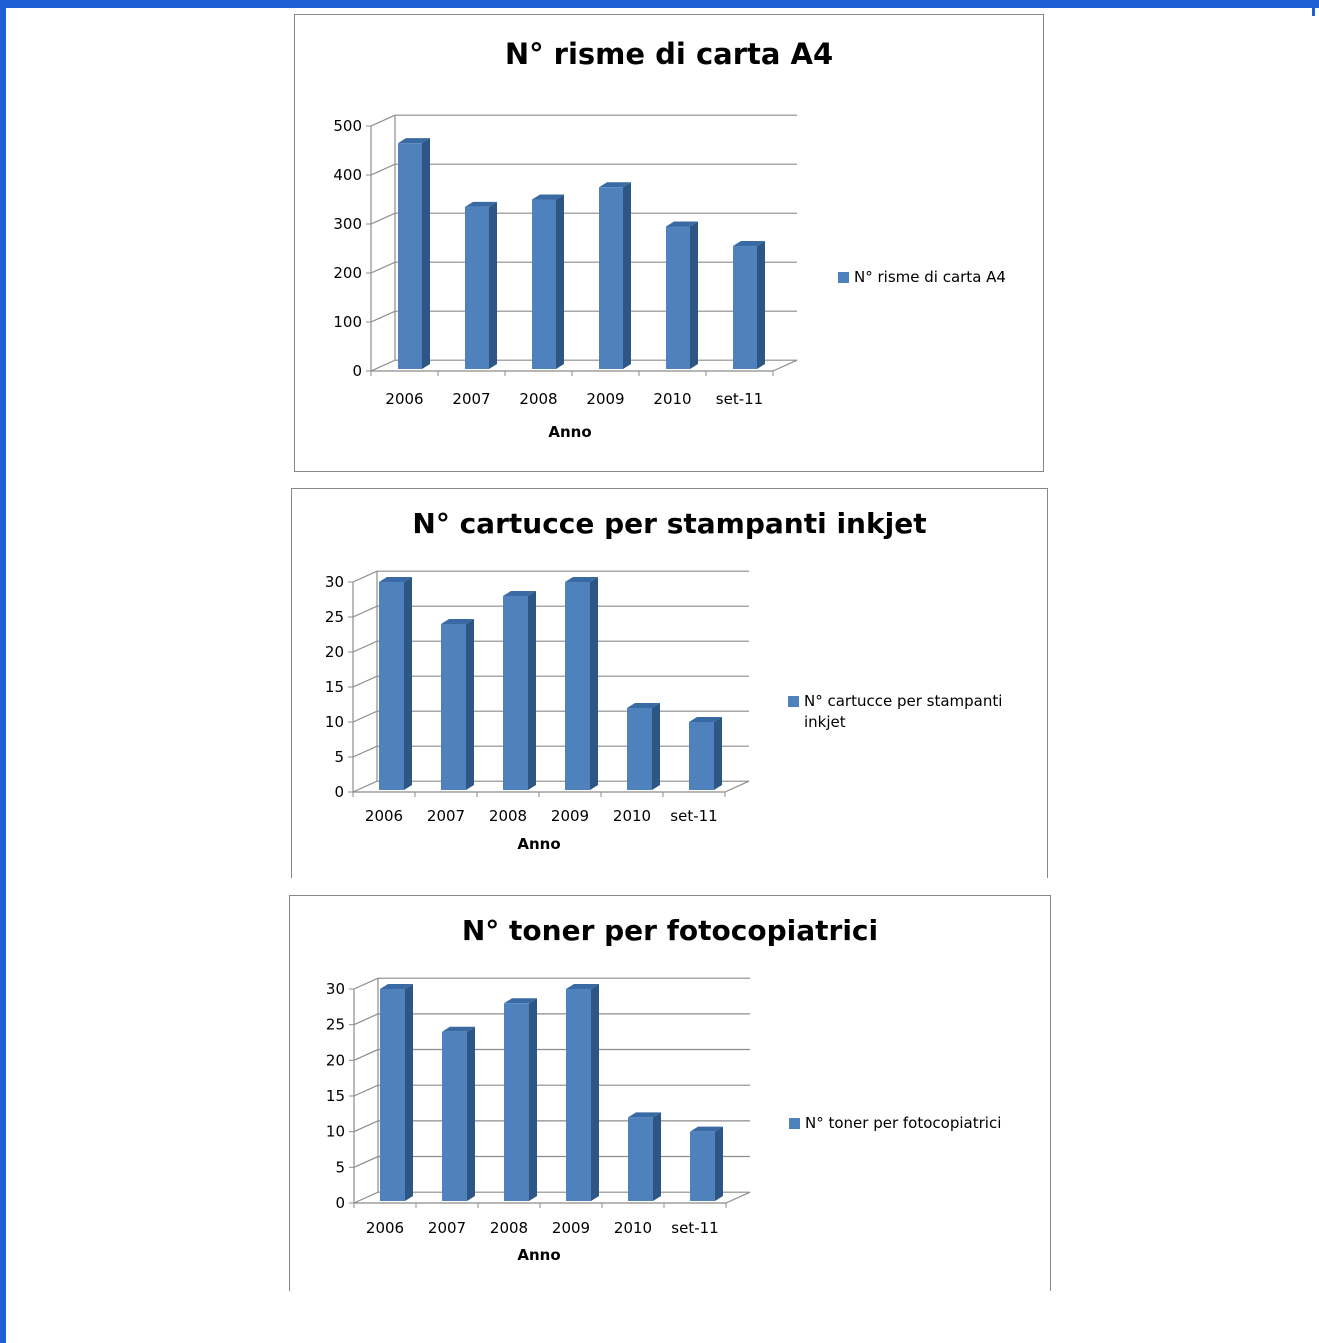 The width and height of the screenshot is (1319, 1343). I want to click on legend: N° cartucce per stampanti inkjet, so click(916, 712).